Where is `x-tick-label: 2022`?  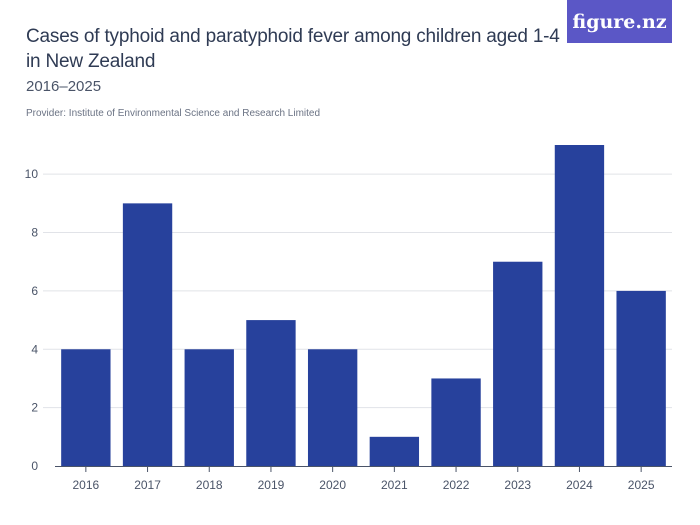
x-tick-label: 2022 is located at coordinates (456, 485).